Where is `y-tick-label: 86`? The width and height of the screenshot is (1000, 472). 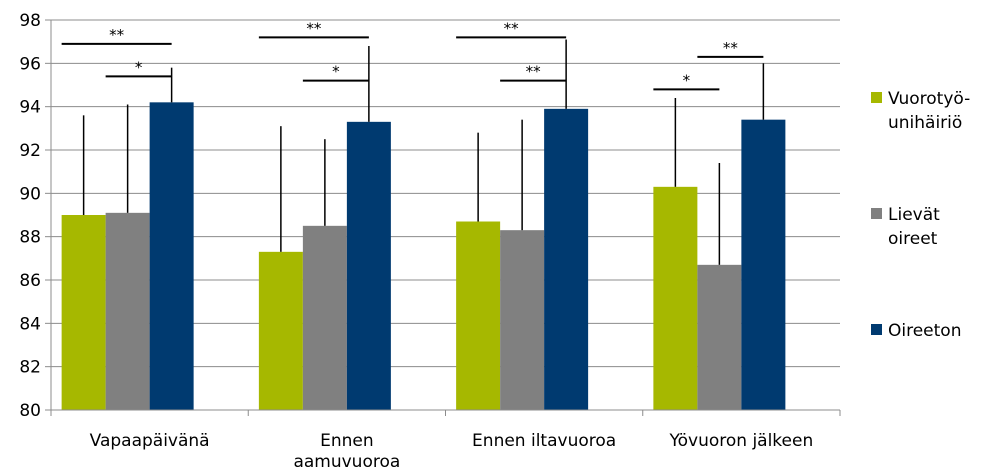 y-tick-label: 86 is located at coordinates (30, 281).